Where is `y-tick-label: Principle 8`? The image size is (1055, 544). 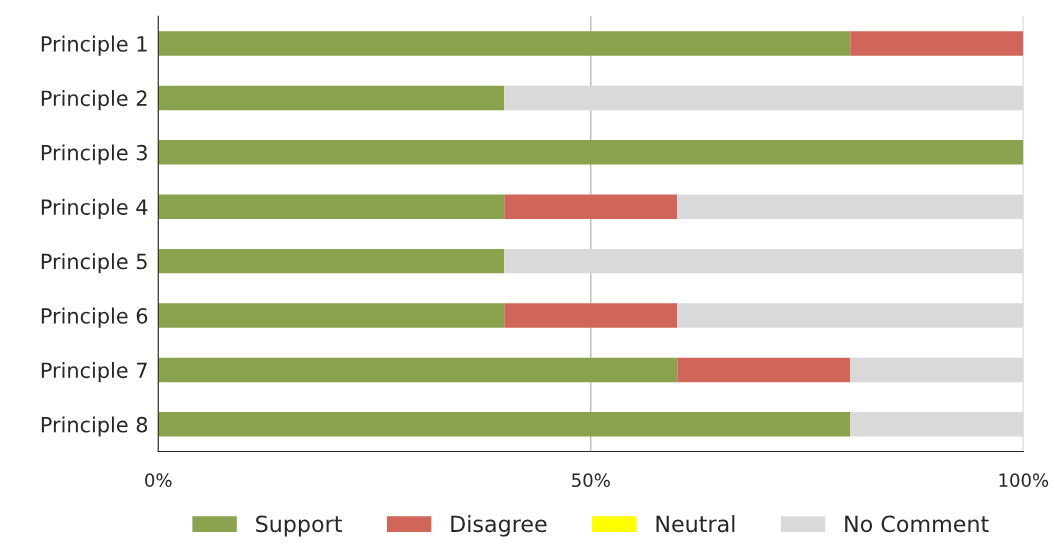
y-tick-label: Principle 8 is located at coordinates (94, 426).